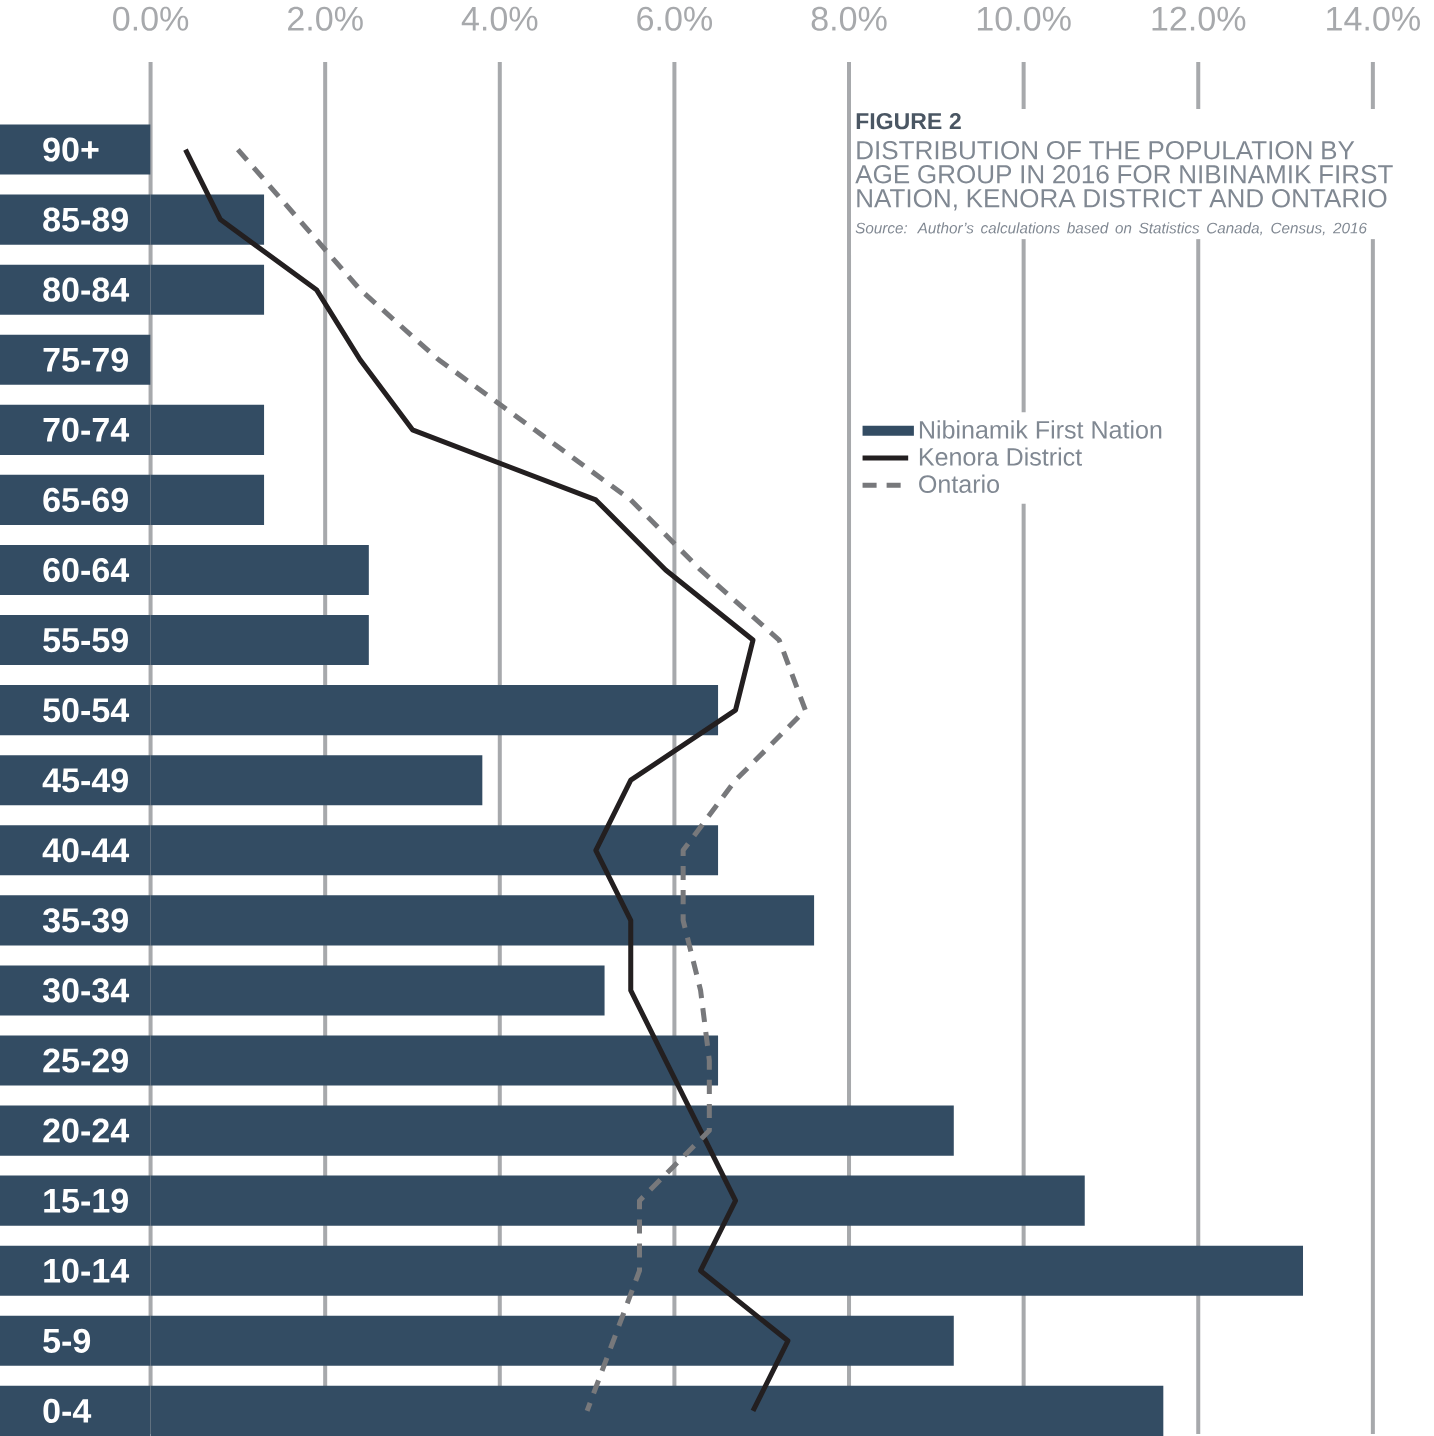  I want to click on y-tick-label: 30-34, so click(85, 990).